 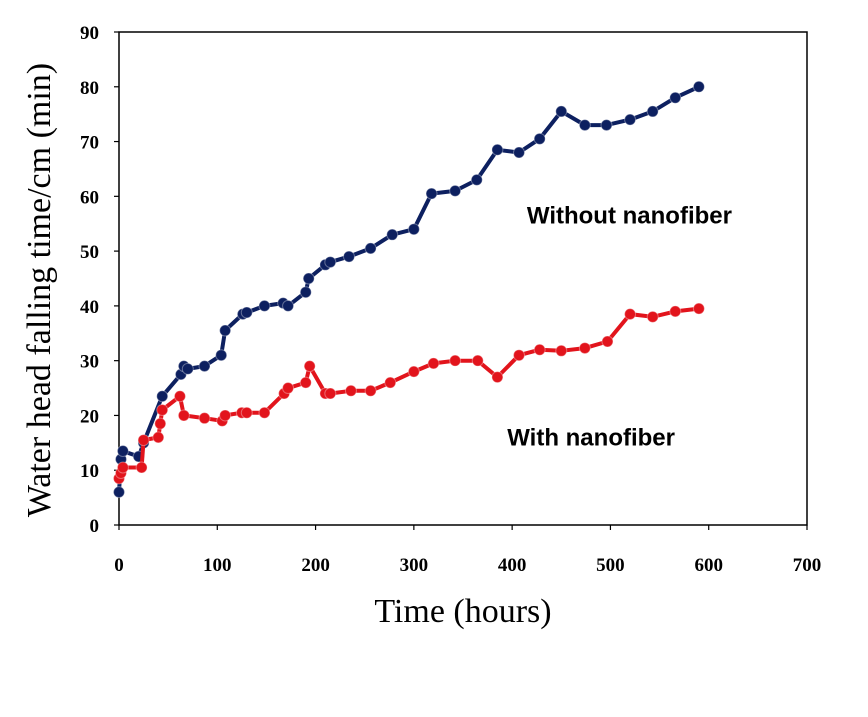 What do you see at coordinates (619, 327) in the screenshot?
I see `annotation-layer: Without nanofiber With nanofiber` at bounding box center [619, 327].